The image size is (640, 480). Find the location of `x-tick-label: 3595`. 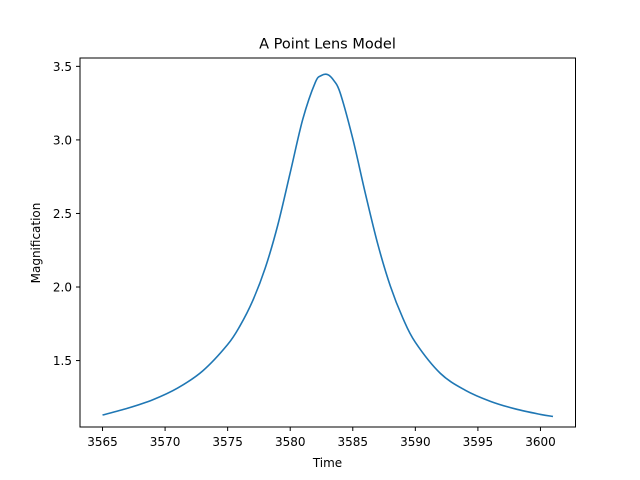

x-tick-label: 3595 is located at coordinates (478, 442).